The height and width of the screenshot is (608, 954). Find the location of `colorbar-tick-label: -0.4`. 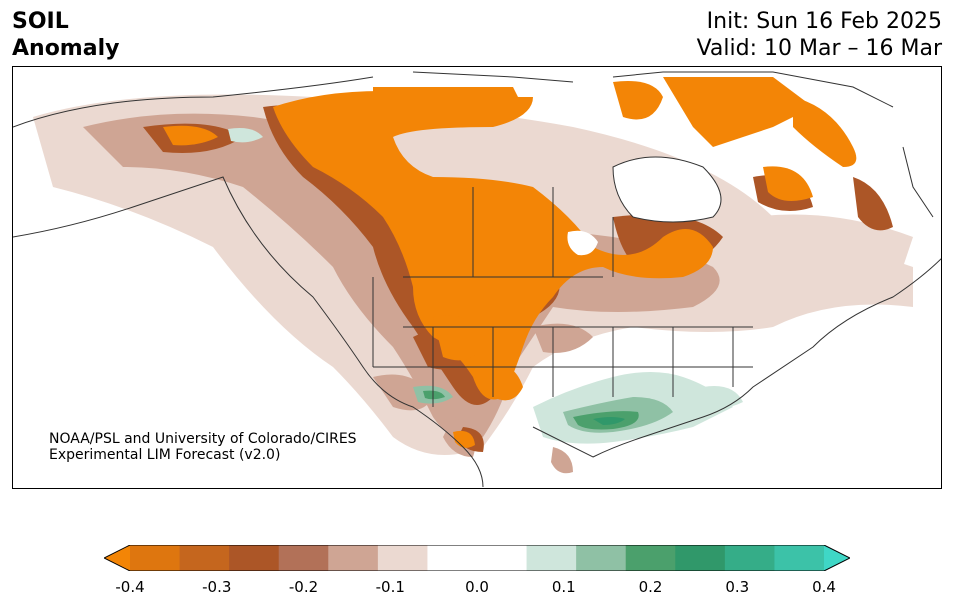

colorbar-tick-label: -0.4 is located at coordinates (130, 587).